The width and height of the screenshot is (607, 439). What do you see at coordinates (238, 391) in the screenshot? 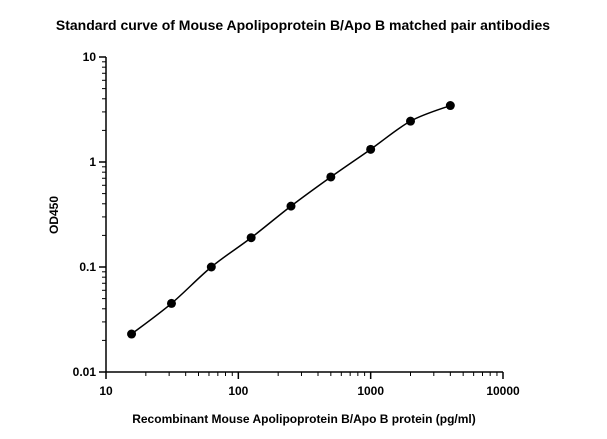
I see `x-tick-label: 100` at bounding box center [238, 391].